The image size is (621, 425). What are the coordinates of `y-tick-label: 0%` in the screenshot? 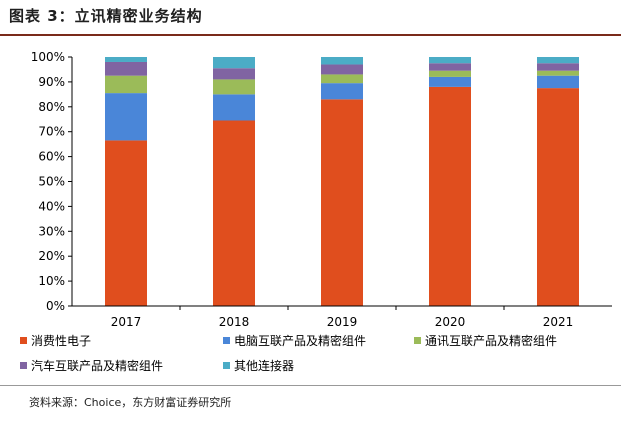 It's located at (55, 306).